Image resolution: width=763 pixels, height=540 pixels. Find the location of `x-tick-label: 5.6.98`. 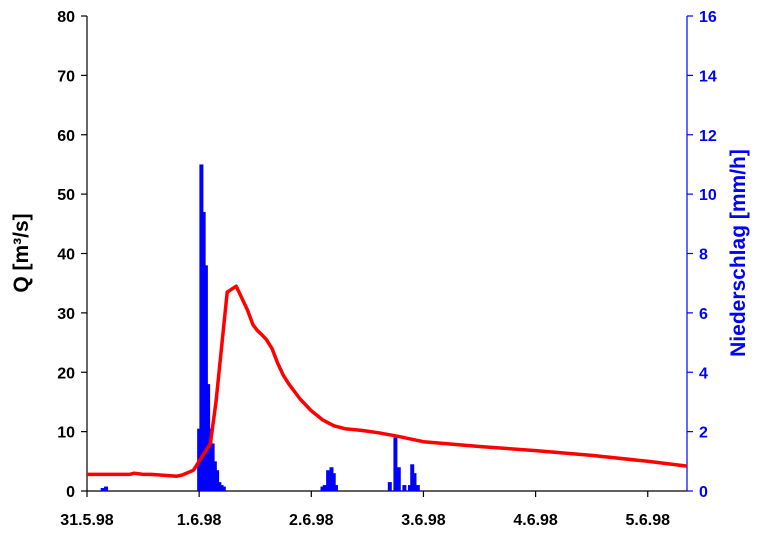

x-tick-label: 5.6.98 is located at coordinates (648, 520).